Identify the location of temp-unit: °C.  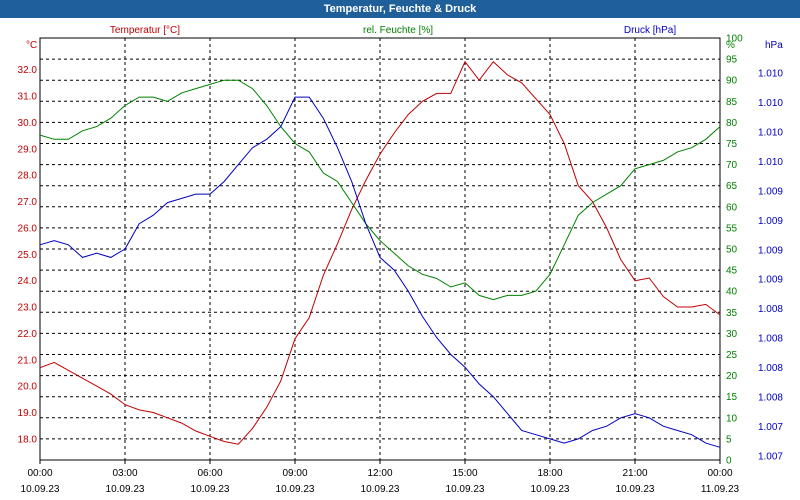
(31, 45).